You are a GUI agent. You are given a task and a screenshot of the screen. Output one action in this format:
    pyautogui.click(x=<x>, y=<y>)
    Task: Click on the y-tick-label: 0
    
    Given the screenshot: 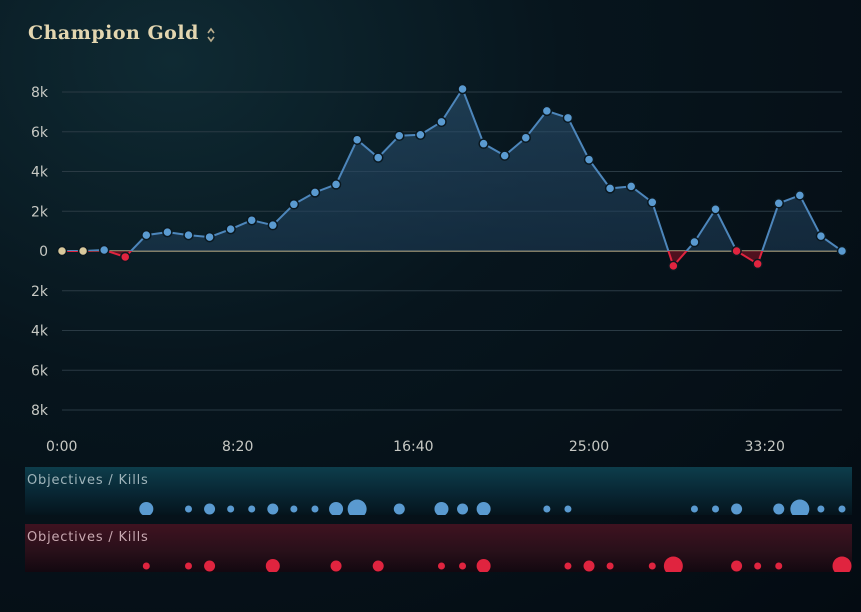 What is the action you would take?
    pyautogui.click(x=43, y=252)
    